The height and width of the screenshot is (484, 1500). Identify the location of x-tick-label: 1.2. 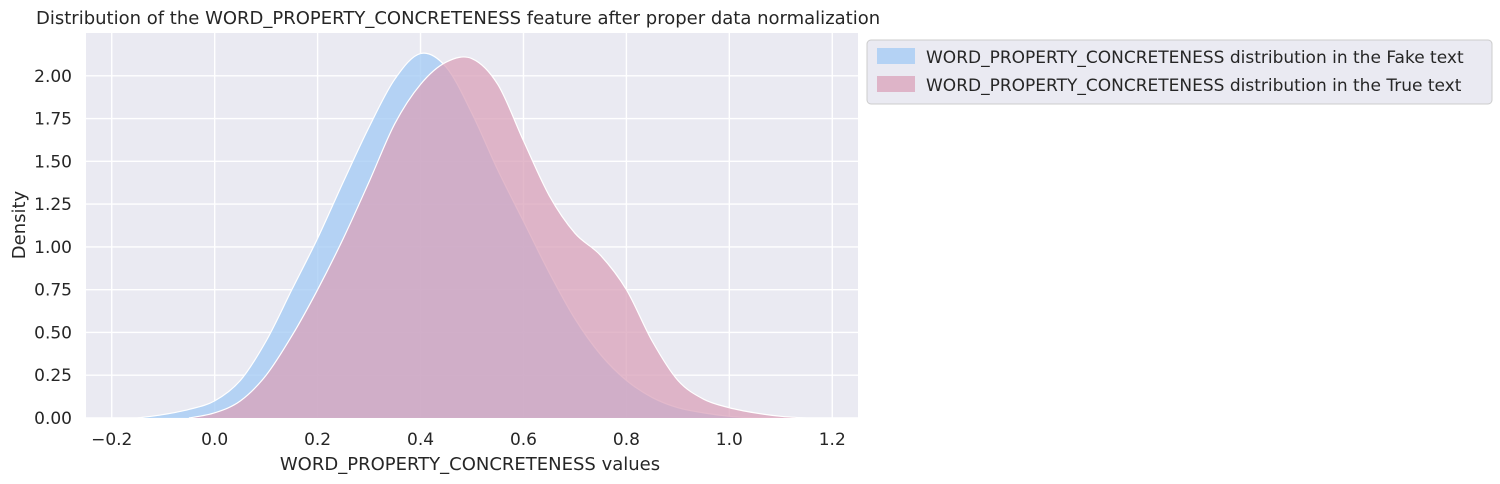
(832, 440).